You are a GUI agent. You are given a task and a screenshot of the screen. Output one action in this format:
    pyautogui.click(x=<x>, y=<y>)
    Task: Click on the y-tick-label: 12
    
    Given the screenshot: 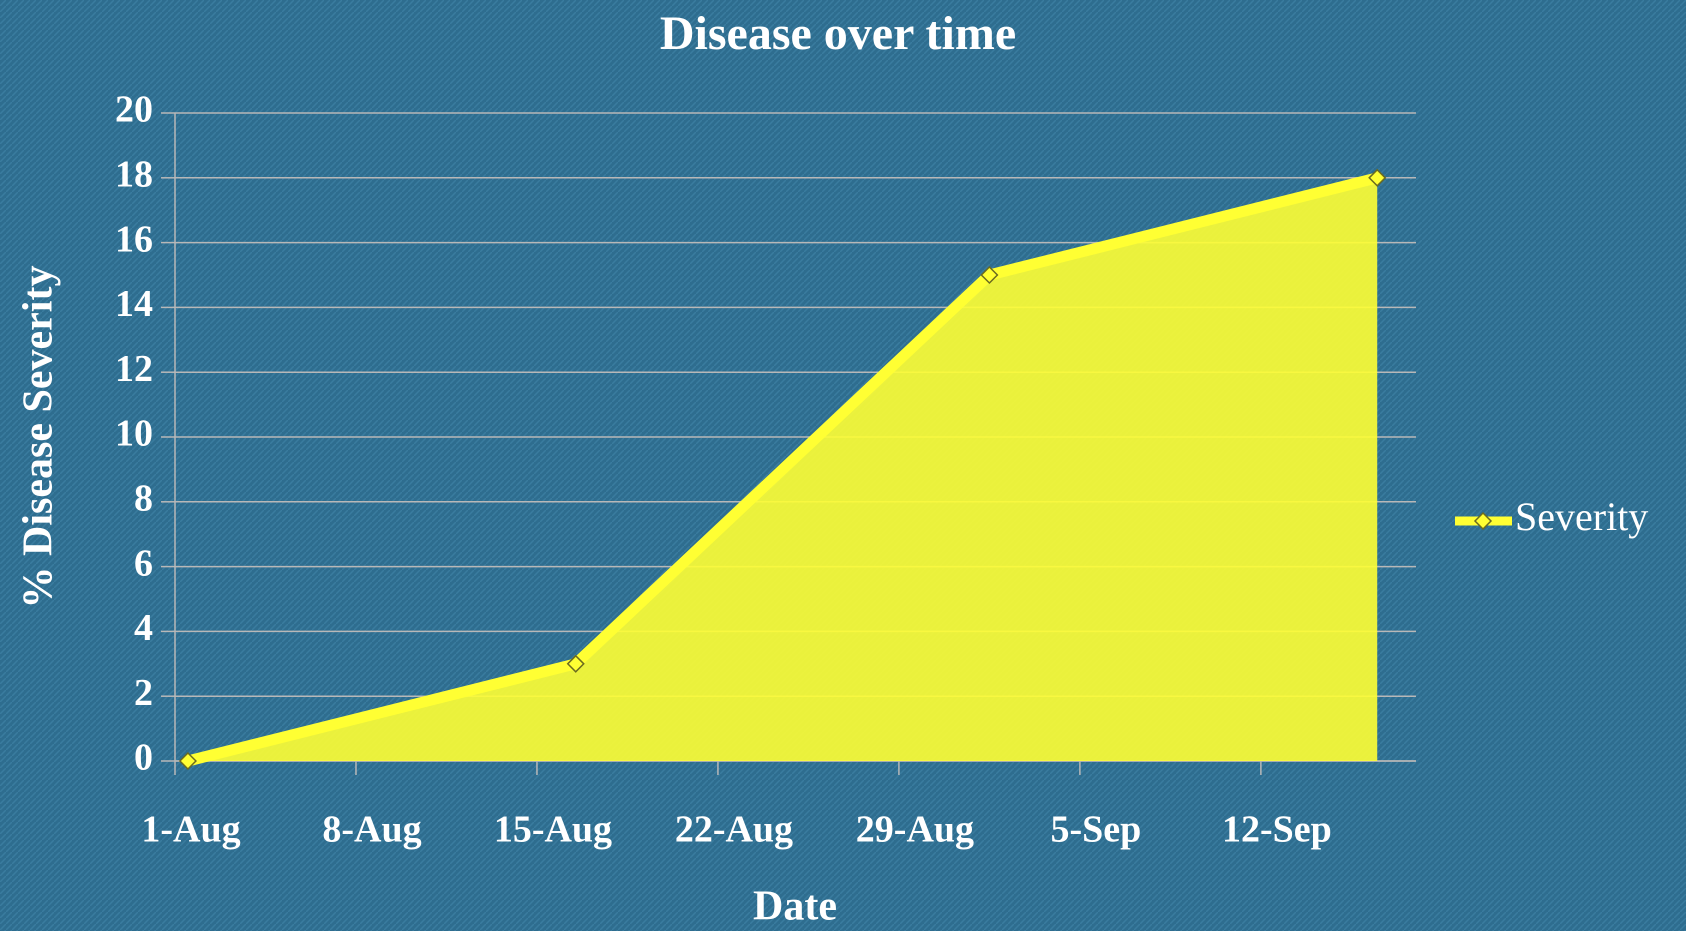 What is the action you would take?
    pyautogui.click(x=134, y=369)
    